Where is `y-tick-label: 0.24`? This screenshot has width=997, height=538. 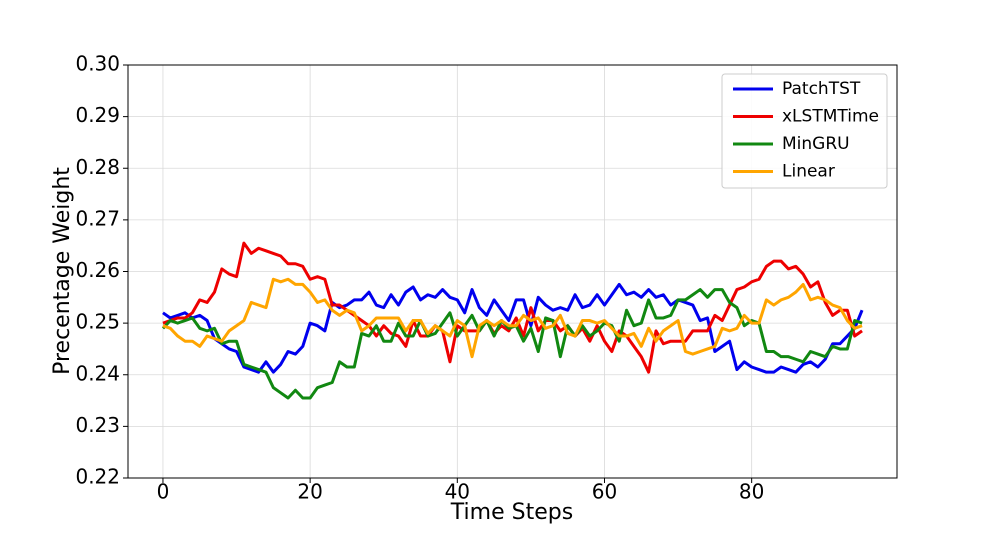
y-tick-label: 0.24 is located at coordinates (97, 373).